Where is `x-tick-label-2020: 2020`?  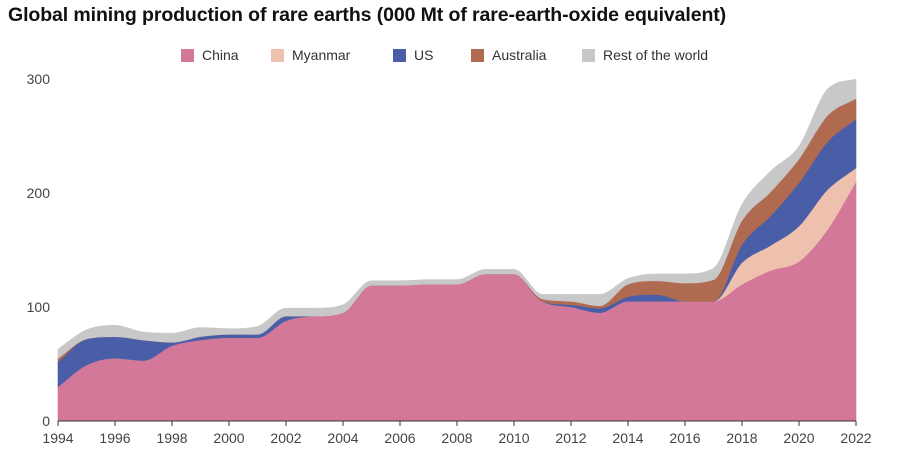
x-tick-label-2020: 2020 is located at coordinates (798, 438).